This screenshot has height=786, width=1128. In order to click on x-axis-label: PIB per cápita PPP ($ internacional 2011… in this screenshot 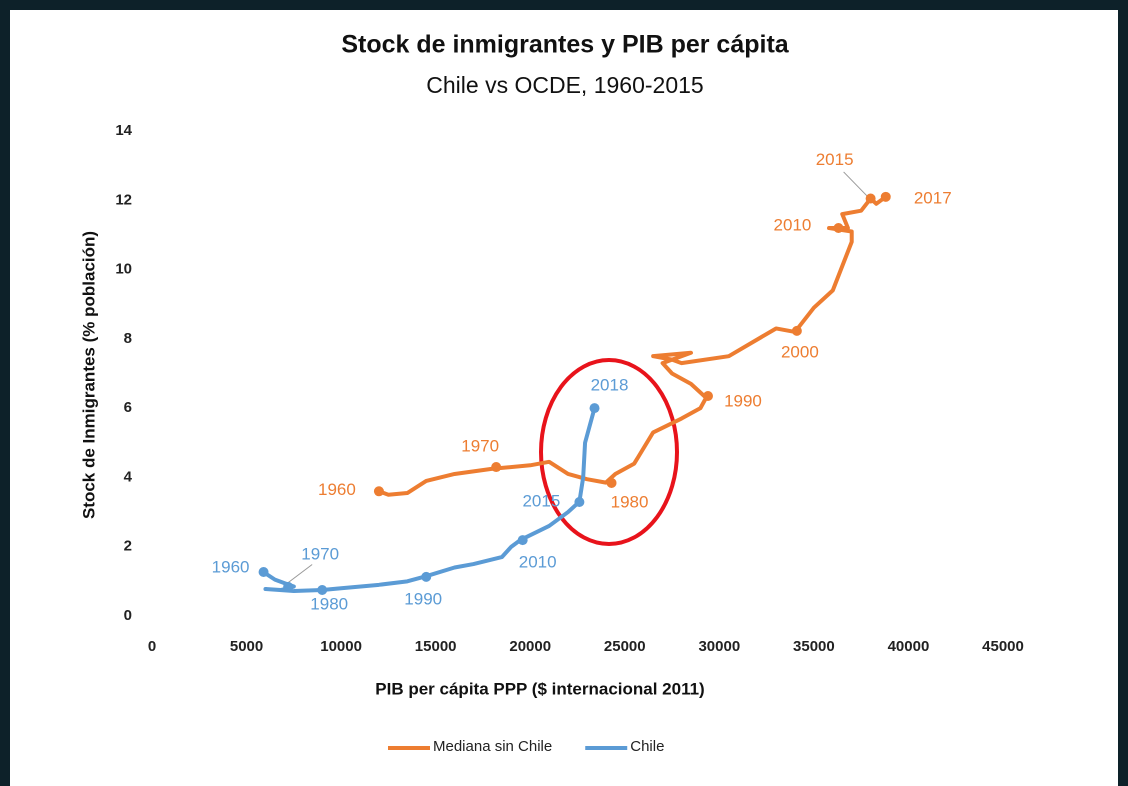, I will do `click(539, 688)`.